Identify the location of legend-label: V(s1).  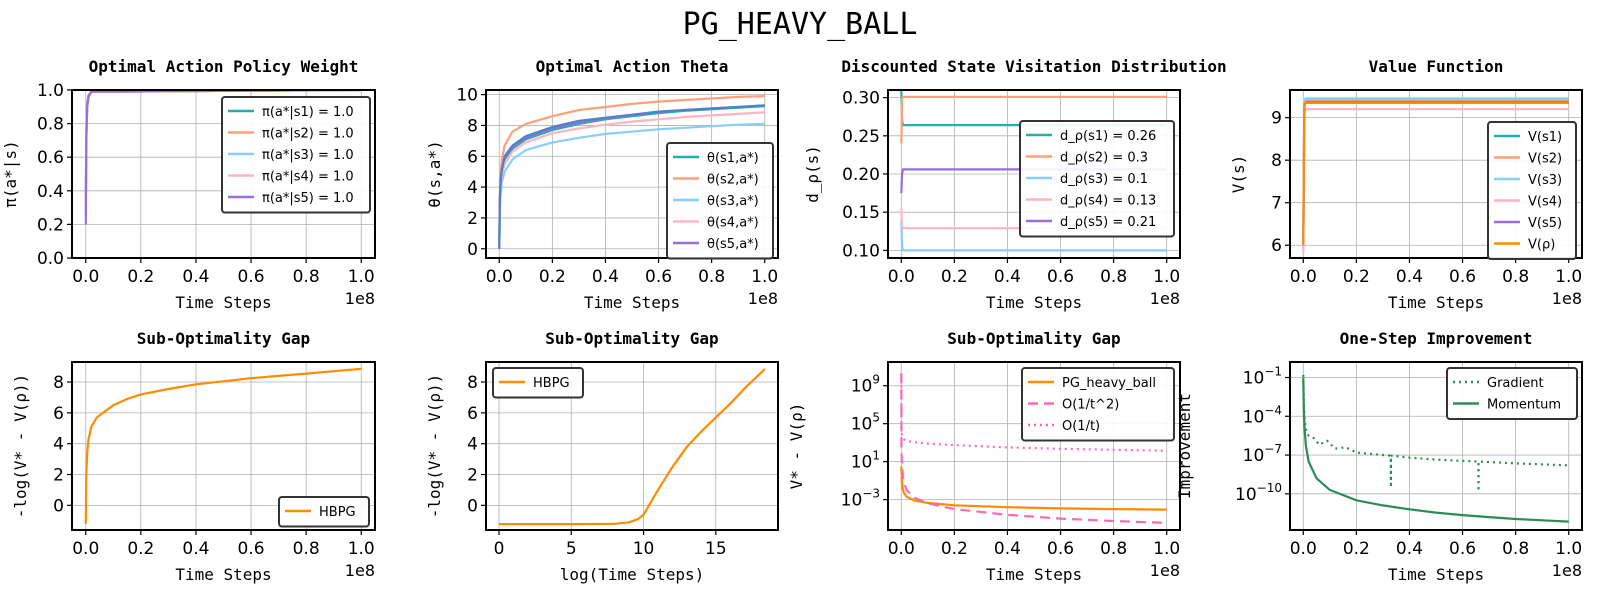
(1545, 137).